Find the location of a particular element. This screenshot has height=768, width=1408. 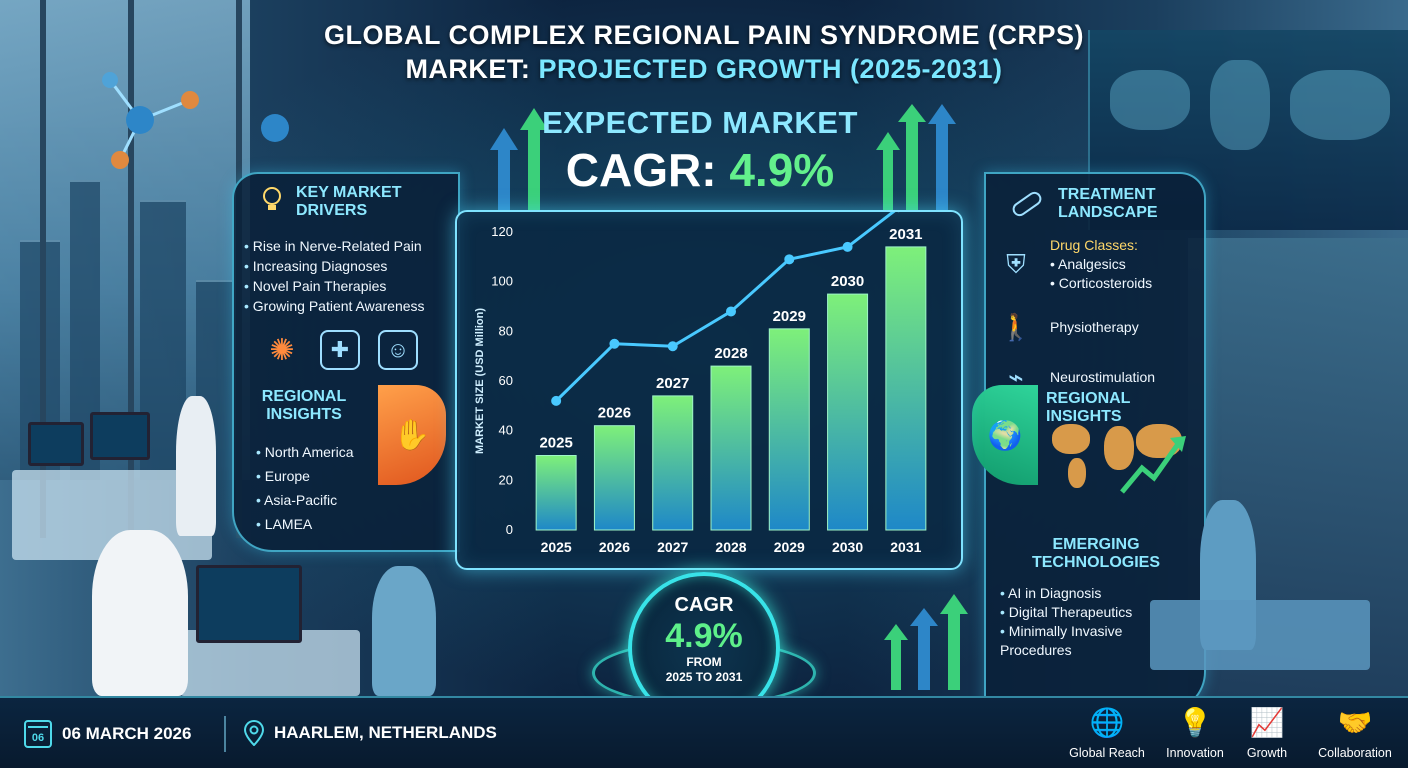

list-item: Europe is located at coordinates (310, 476).